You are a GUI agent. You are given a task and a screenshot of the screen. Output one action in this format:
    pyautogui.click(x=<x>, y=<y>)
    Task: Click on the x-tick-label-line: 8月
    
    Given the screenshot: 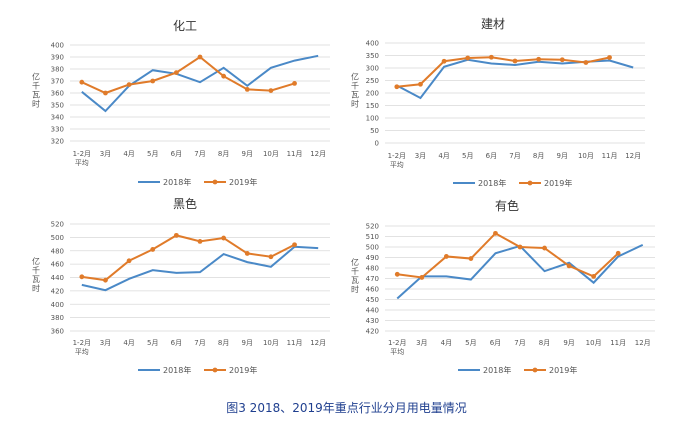 What is the action you would take?
    pyautogui.click(x=544, y=343)
    